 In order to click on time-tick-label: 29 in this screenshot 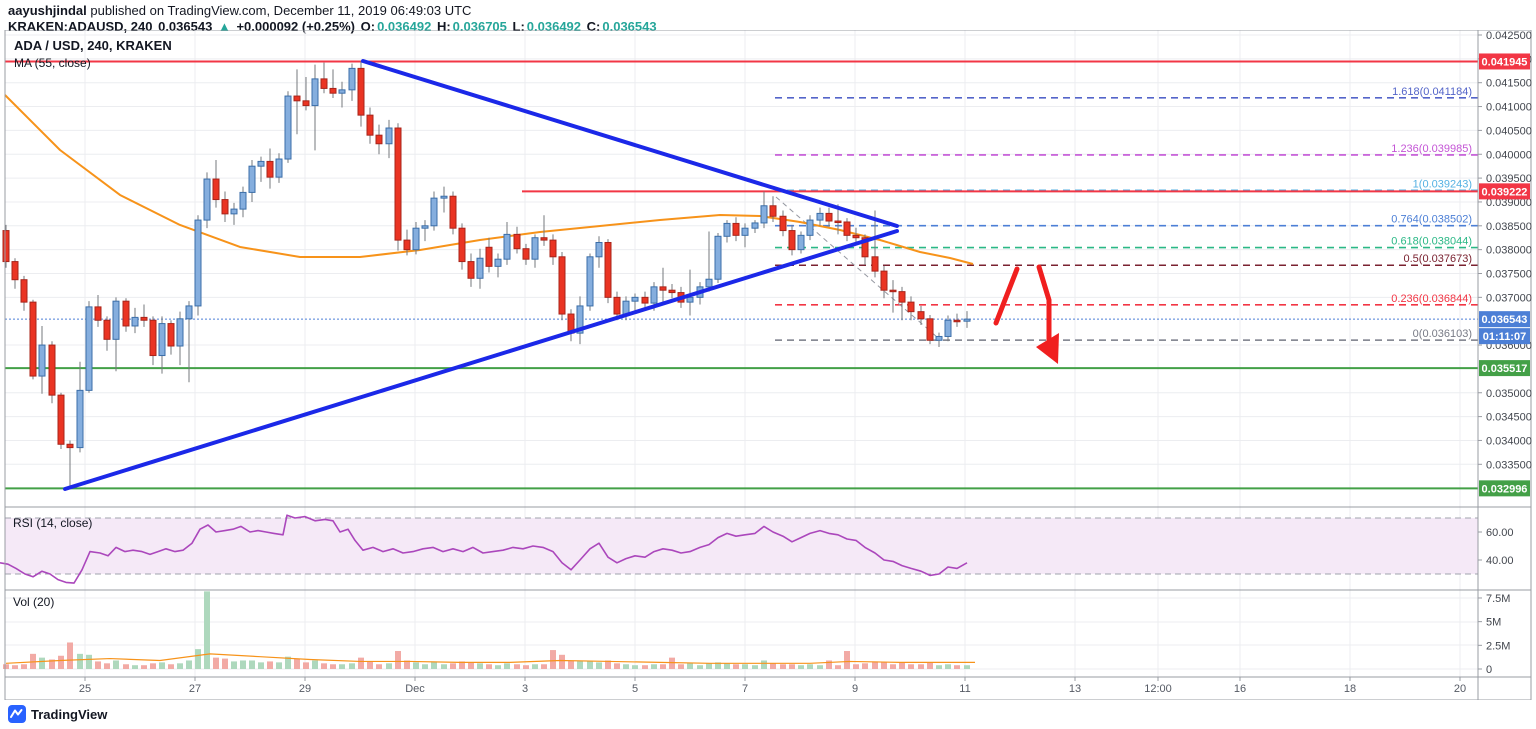, I will do `click(305, 689)`.